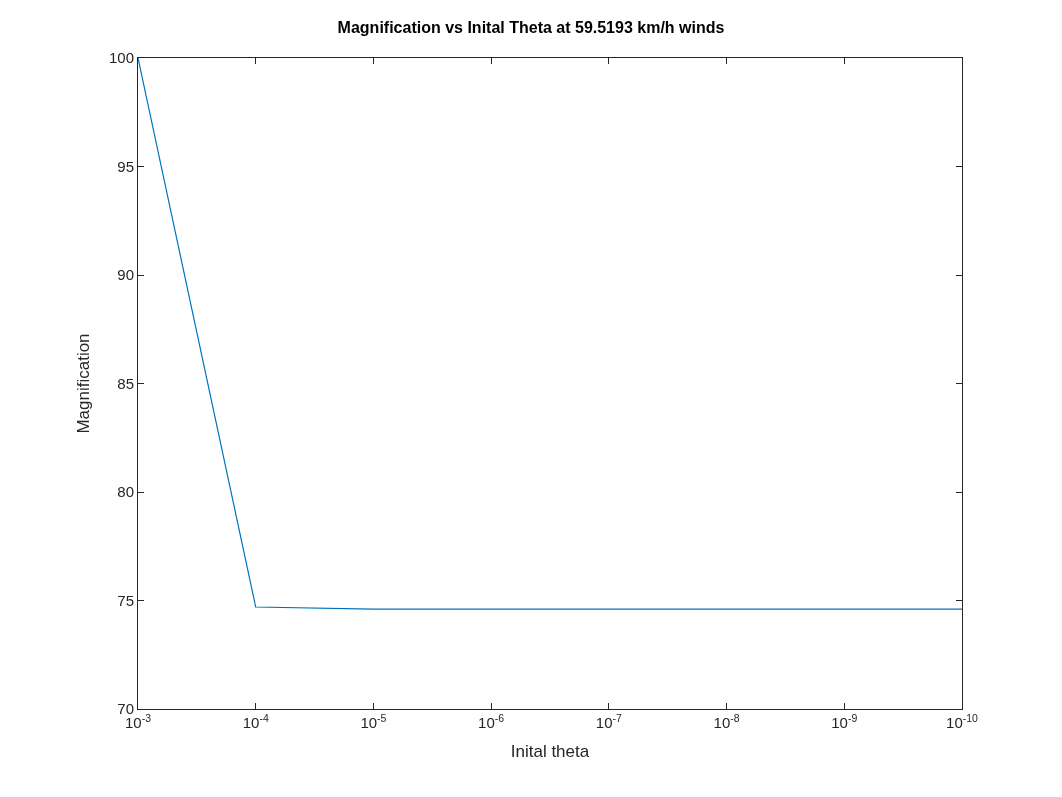 Image resolution: width=1062 pixels, height=797 pixels. Describe the element at coordinates (125, 275) in the screenshot. I see `y-tick-label: 90` at that location.